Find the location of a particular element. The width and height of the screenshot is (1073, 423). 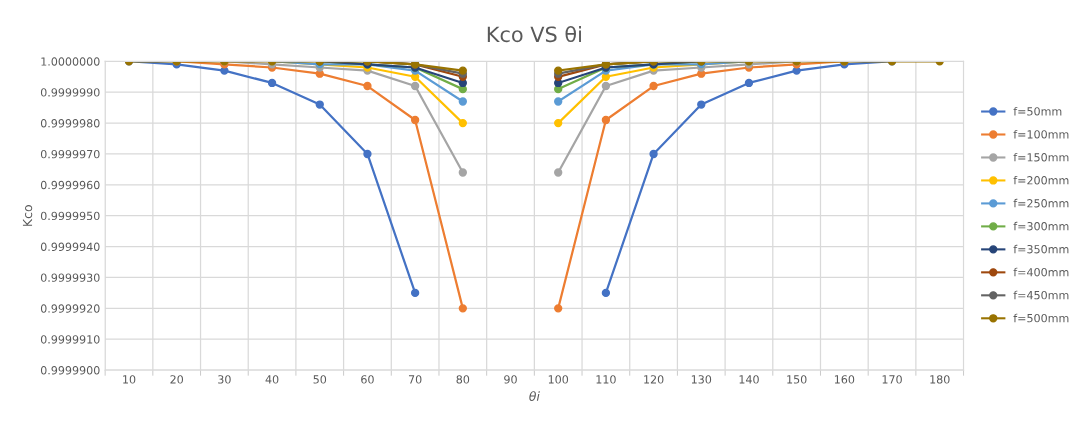

y-tick-label: 0.9999940 is located at coordinates (70, 246).